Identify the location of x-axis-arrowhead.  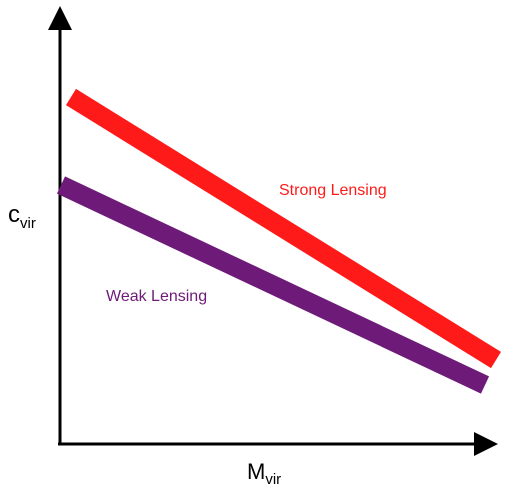
(486, 444).